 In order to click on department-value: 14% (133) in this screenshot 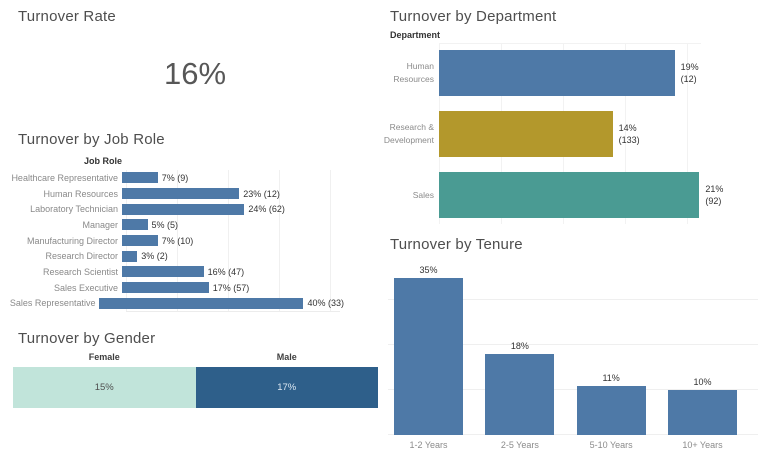, I will do `click(629, 133)`.